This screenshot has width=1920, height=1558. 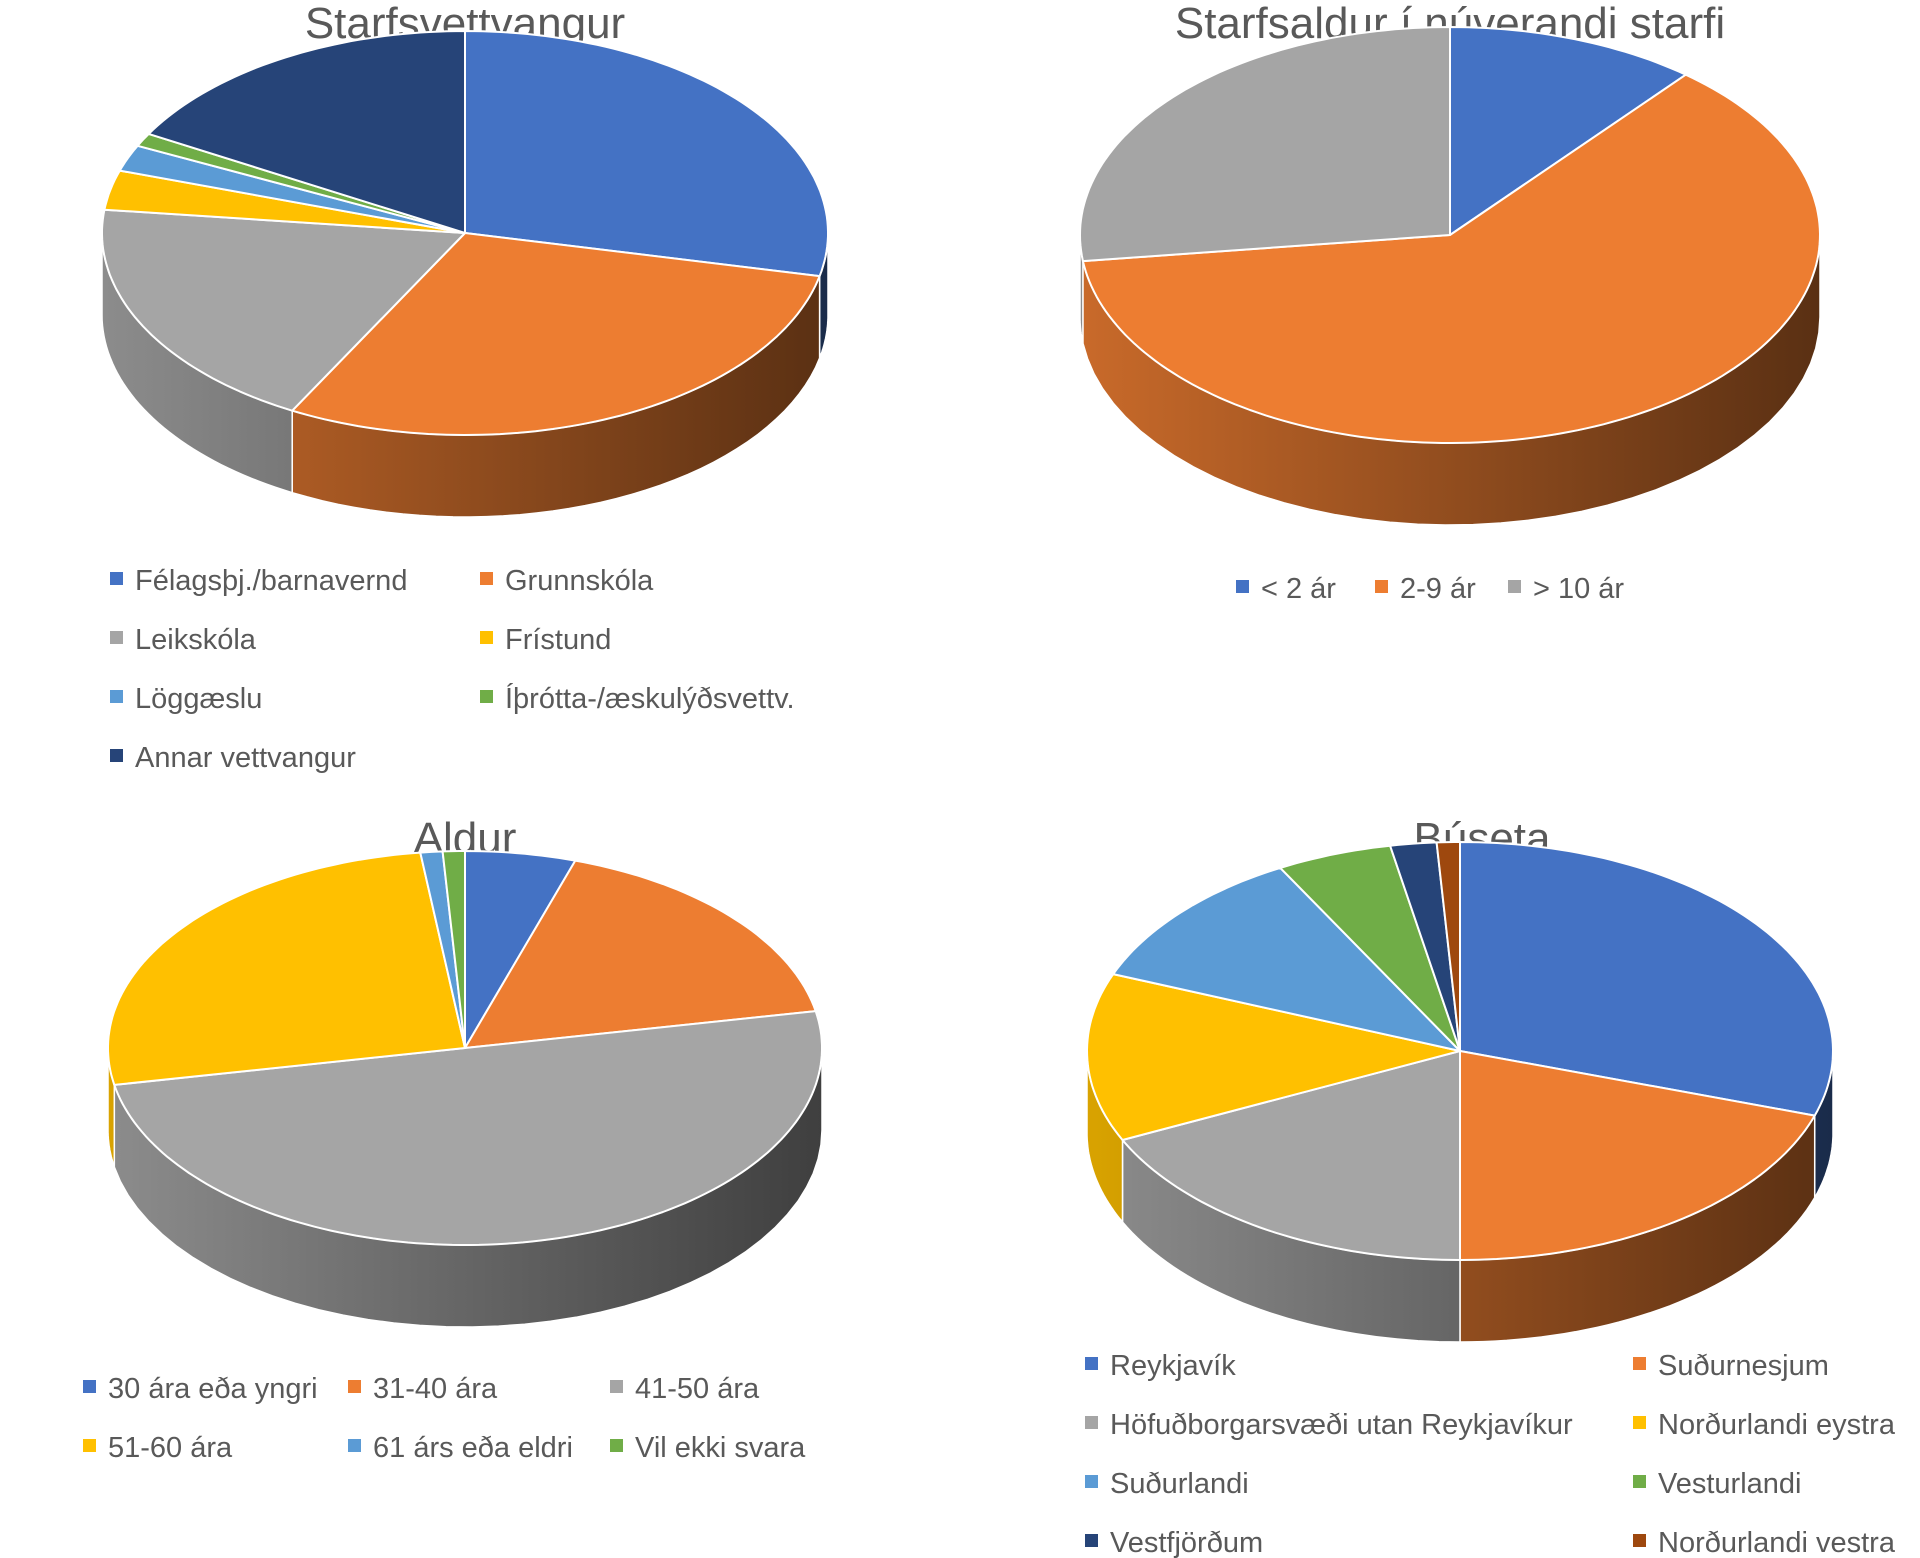 I want to click on pie-slice-41-50-a-ra, so click(x=468, y=1128).